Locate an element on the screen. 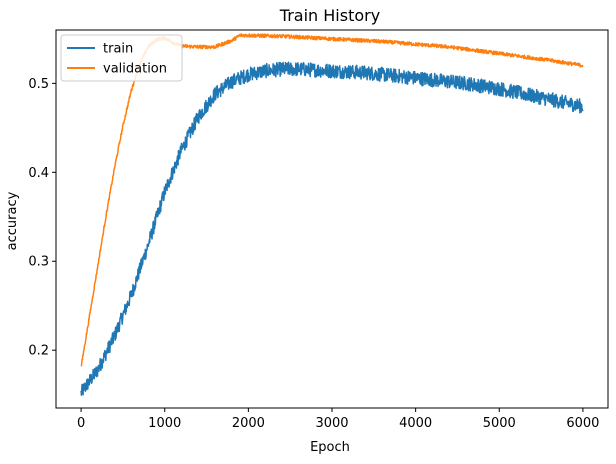  x-axis-title: Epoch is located at coordinates (330, 447).